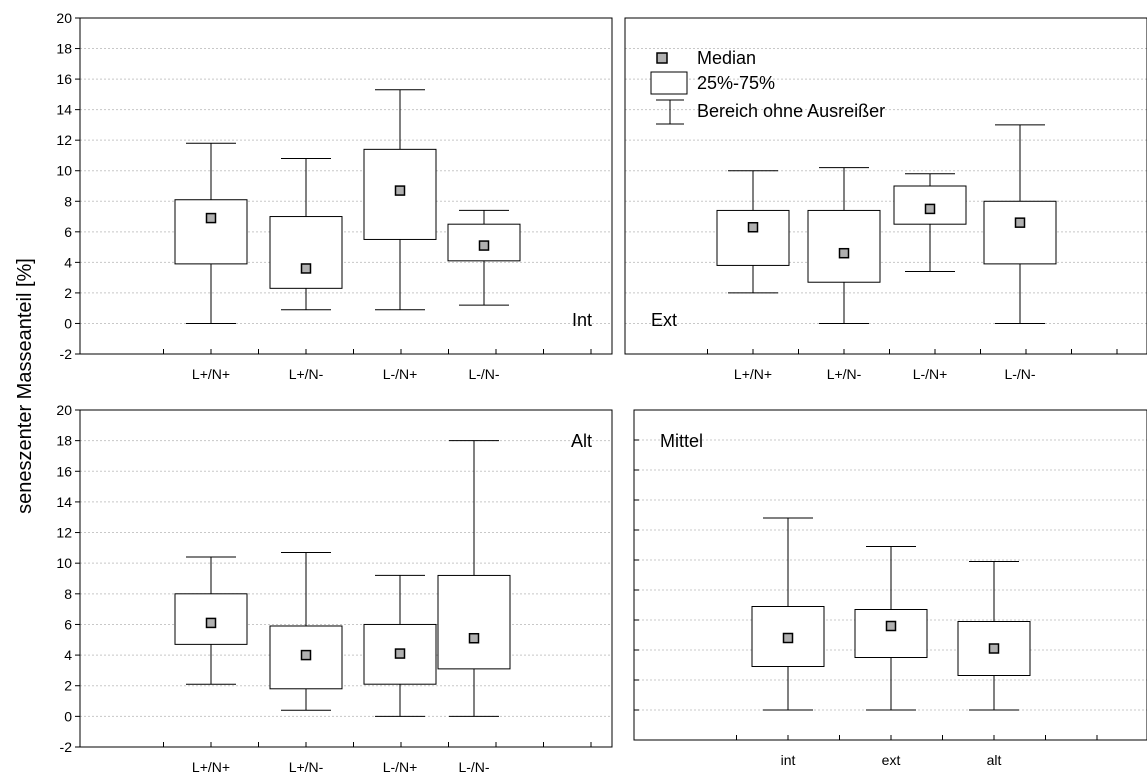 The width and height of the screenshot is (1147, 774). What do you see at coordinates (791, 111) in the screenshot?
I see `legend-whisker-label: Bereich ohne Ausreißer` at bounding box center [791, 111].